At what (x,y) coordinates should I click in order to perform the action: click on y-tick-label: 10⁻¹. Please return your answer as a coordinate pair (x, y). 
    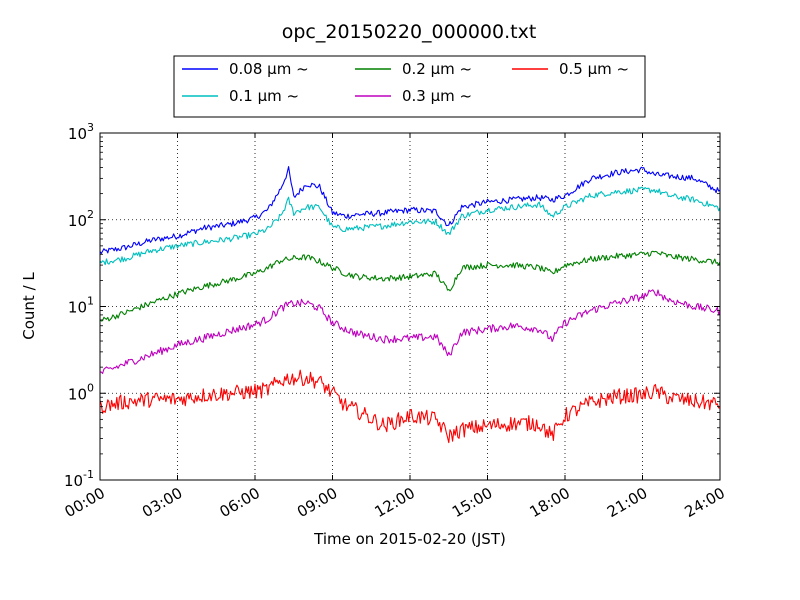
    Looking at the image, I should click on (79, 479).